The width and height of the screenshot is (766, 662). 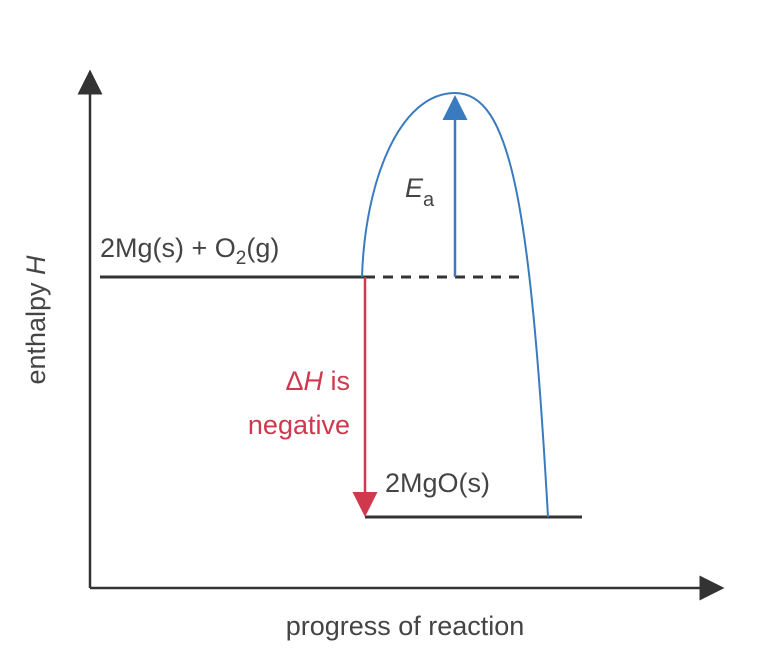 What do you see at coordinates (294, 381) in the screenshot?
I see `delta-symbol: Δ` at bounding box center [294, 381].